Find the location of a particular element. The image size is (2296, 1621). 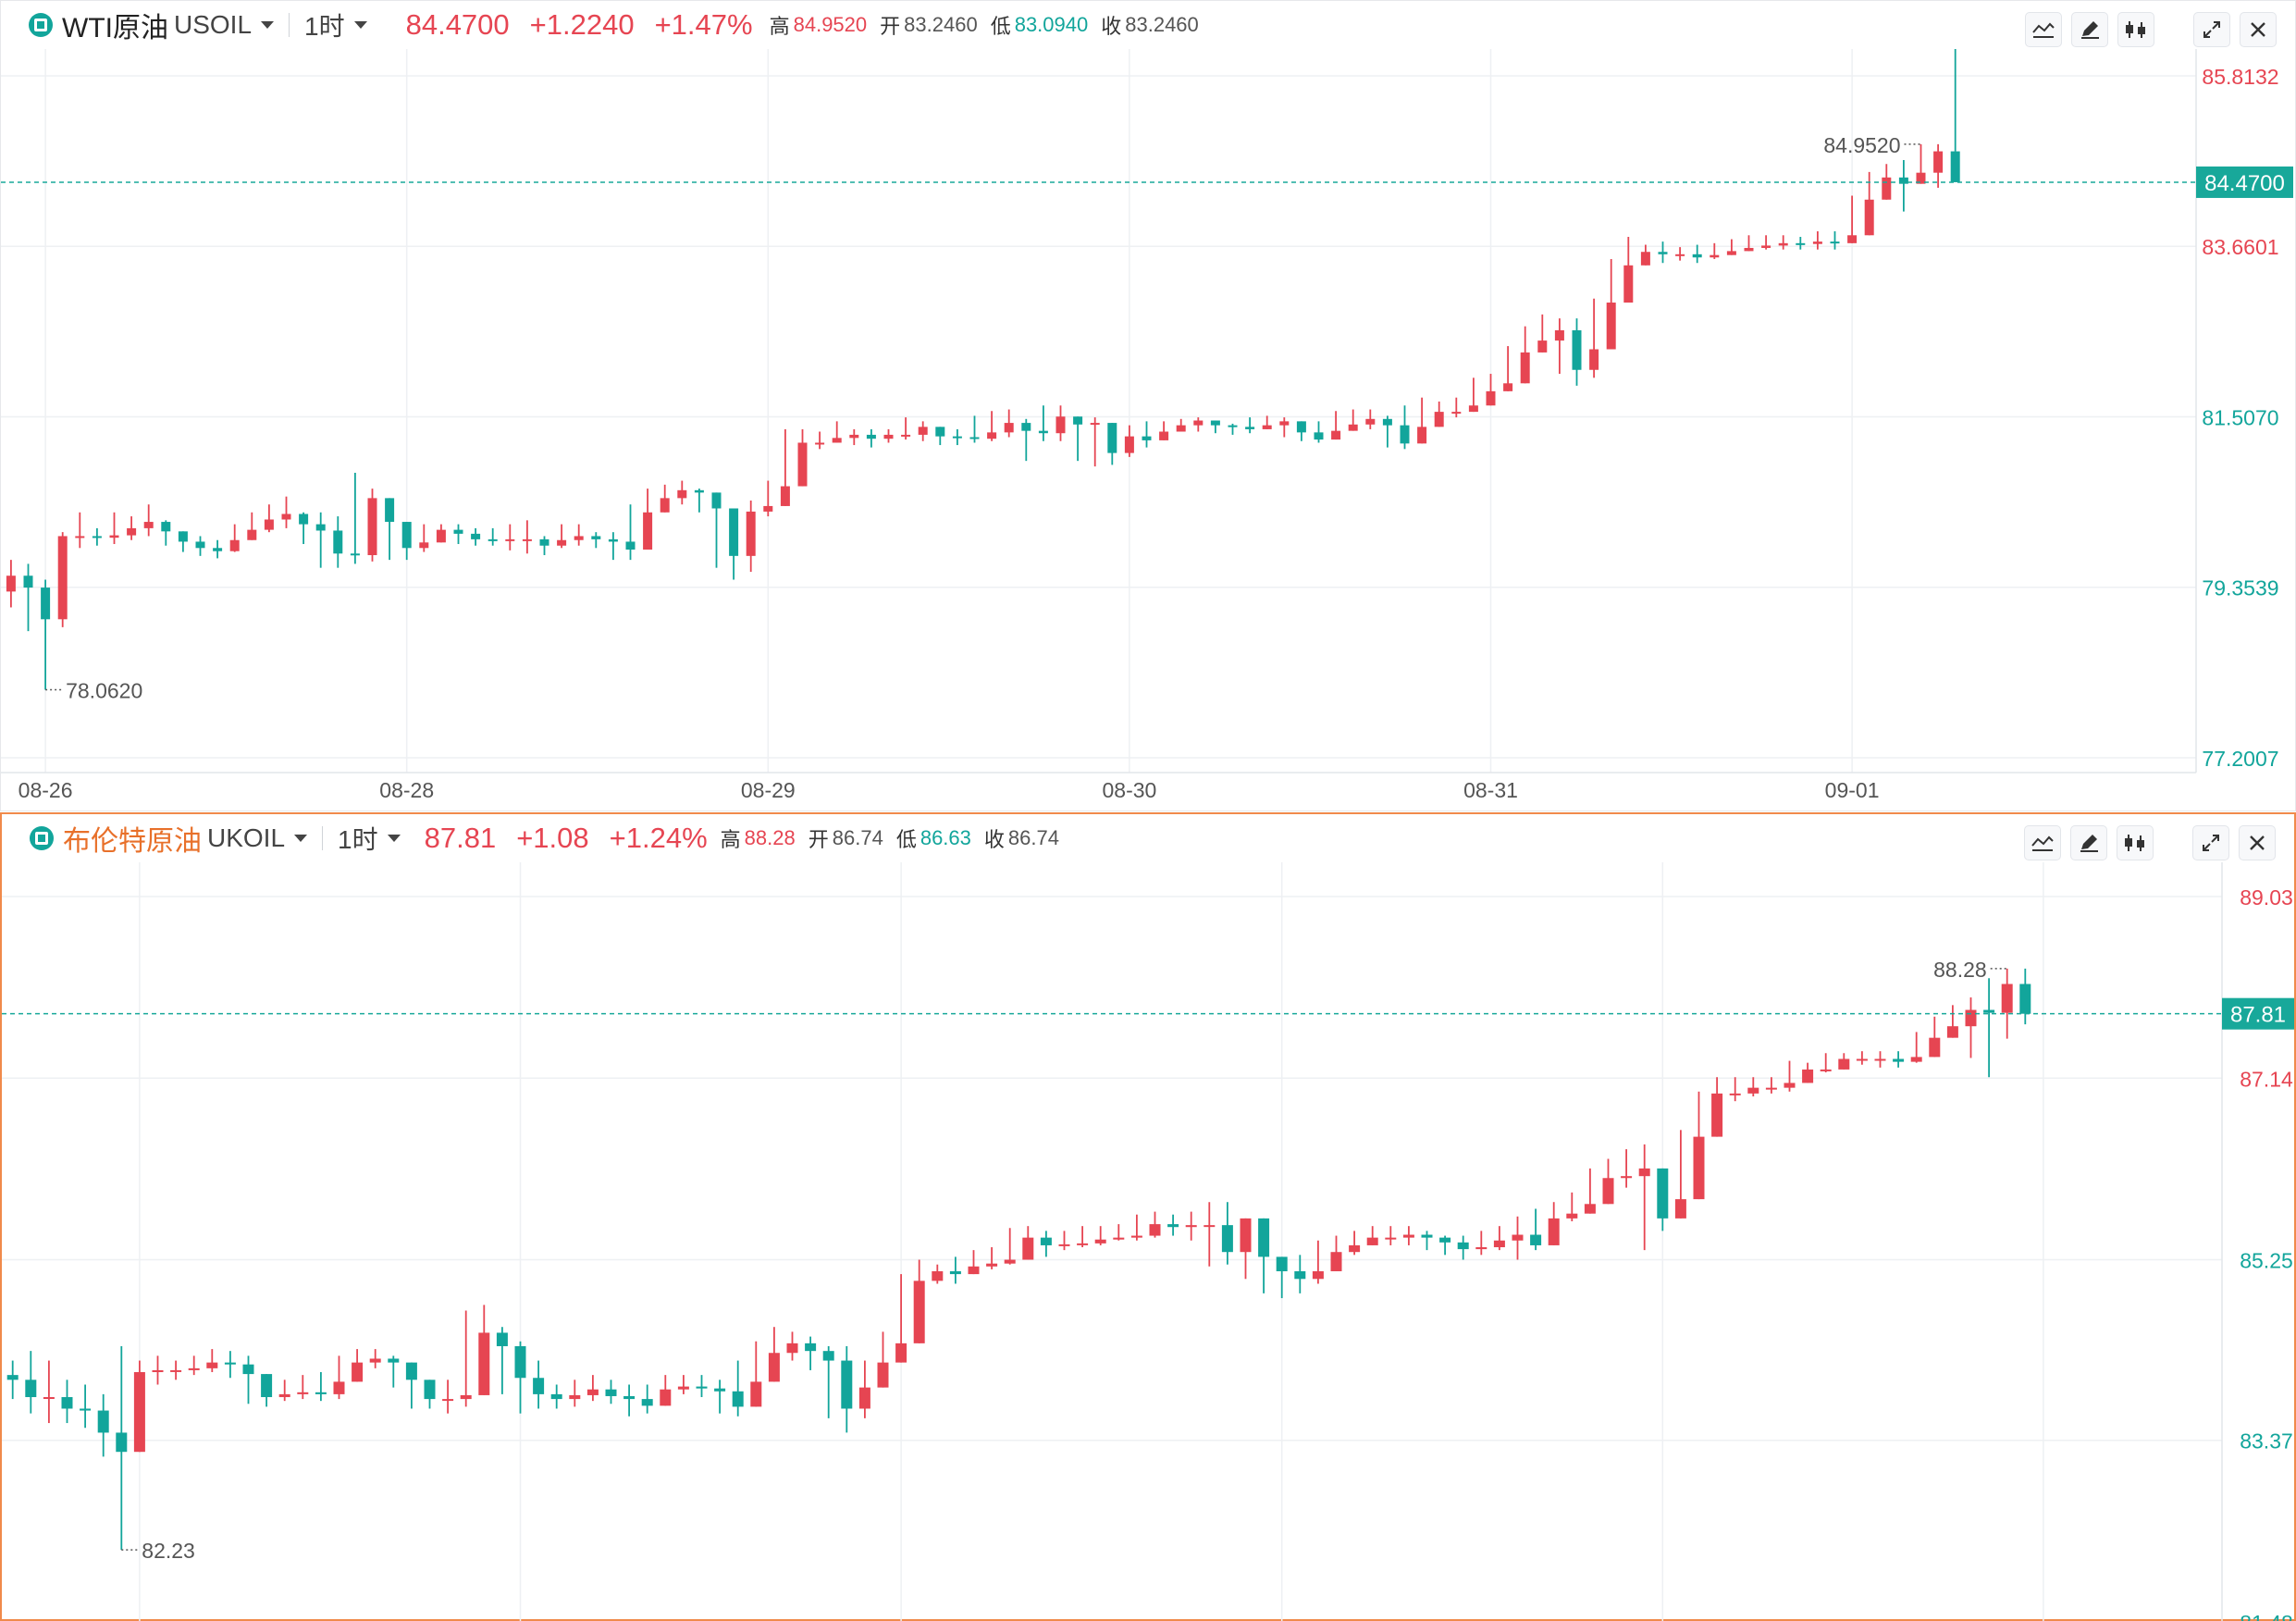

symbol-name: WTI原油 is located at coordinates (115, 28).